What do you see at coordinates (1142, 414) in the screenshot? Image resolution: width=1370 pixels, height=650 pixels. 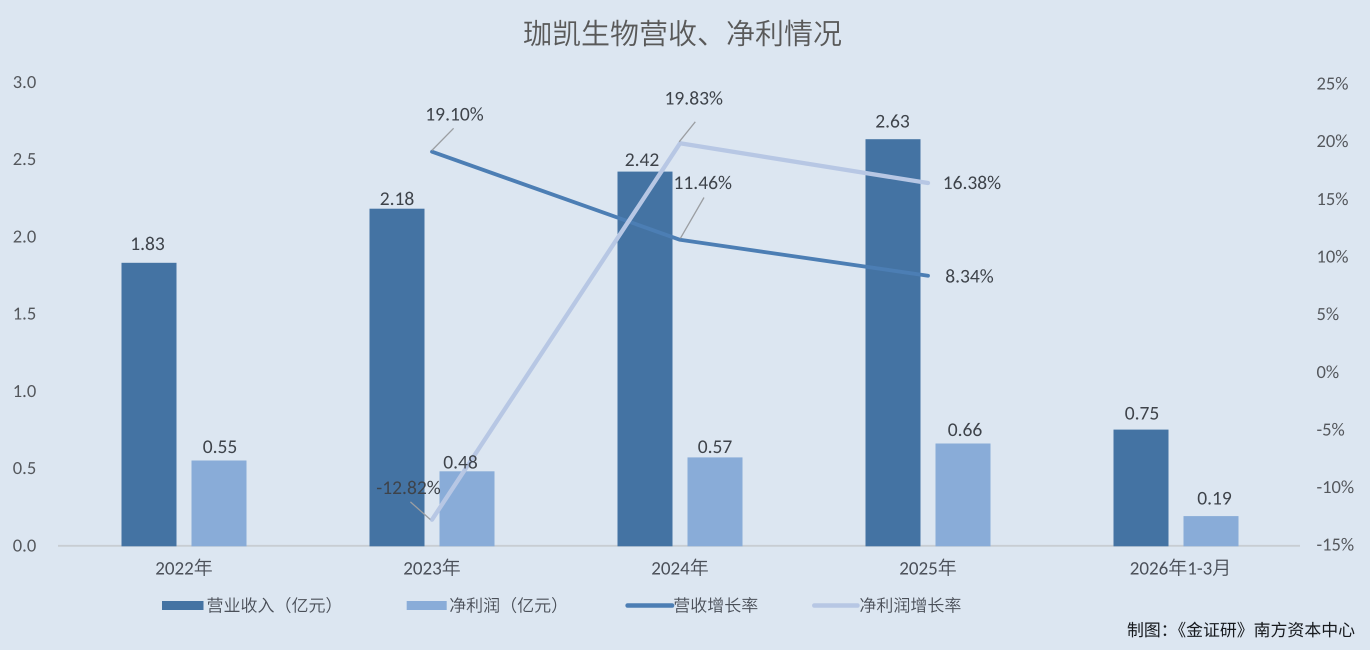 I see `svg-text: 0.75` at bounding box center [1142, 414].